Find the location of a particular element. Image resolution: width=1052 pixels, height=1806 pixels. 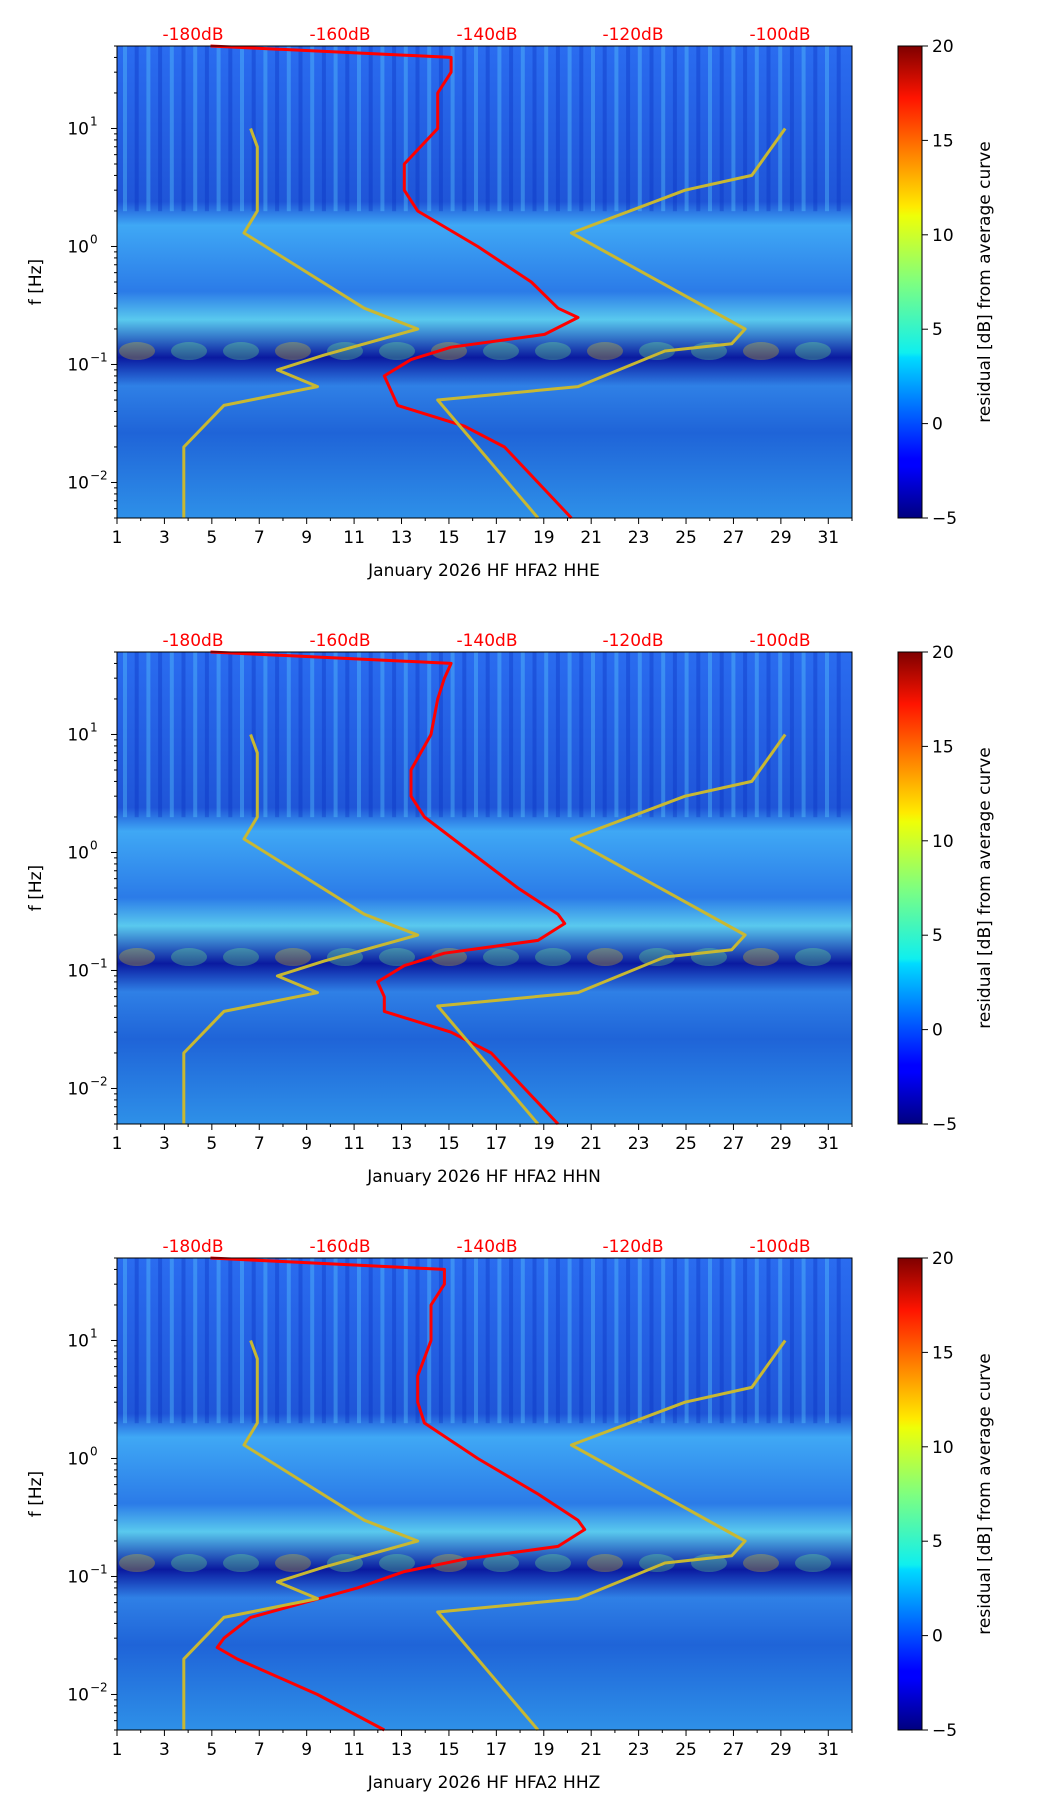

y-tick-label: 10 is located at coordinates (78, 1695).